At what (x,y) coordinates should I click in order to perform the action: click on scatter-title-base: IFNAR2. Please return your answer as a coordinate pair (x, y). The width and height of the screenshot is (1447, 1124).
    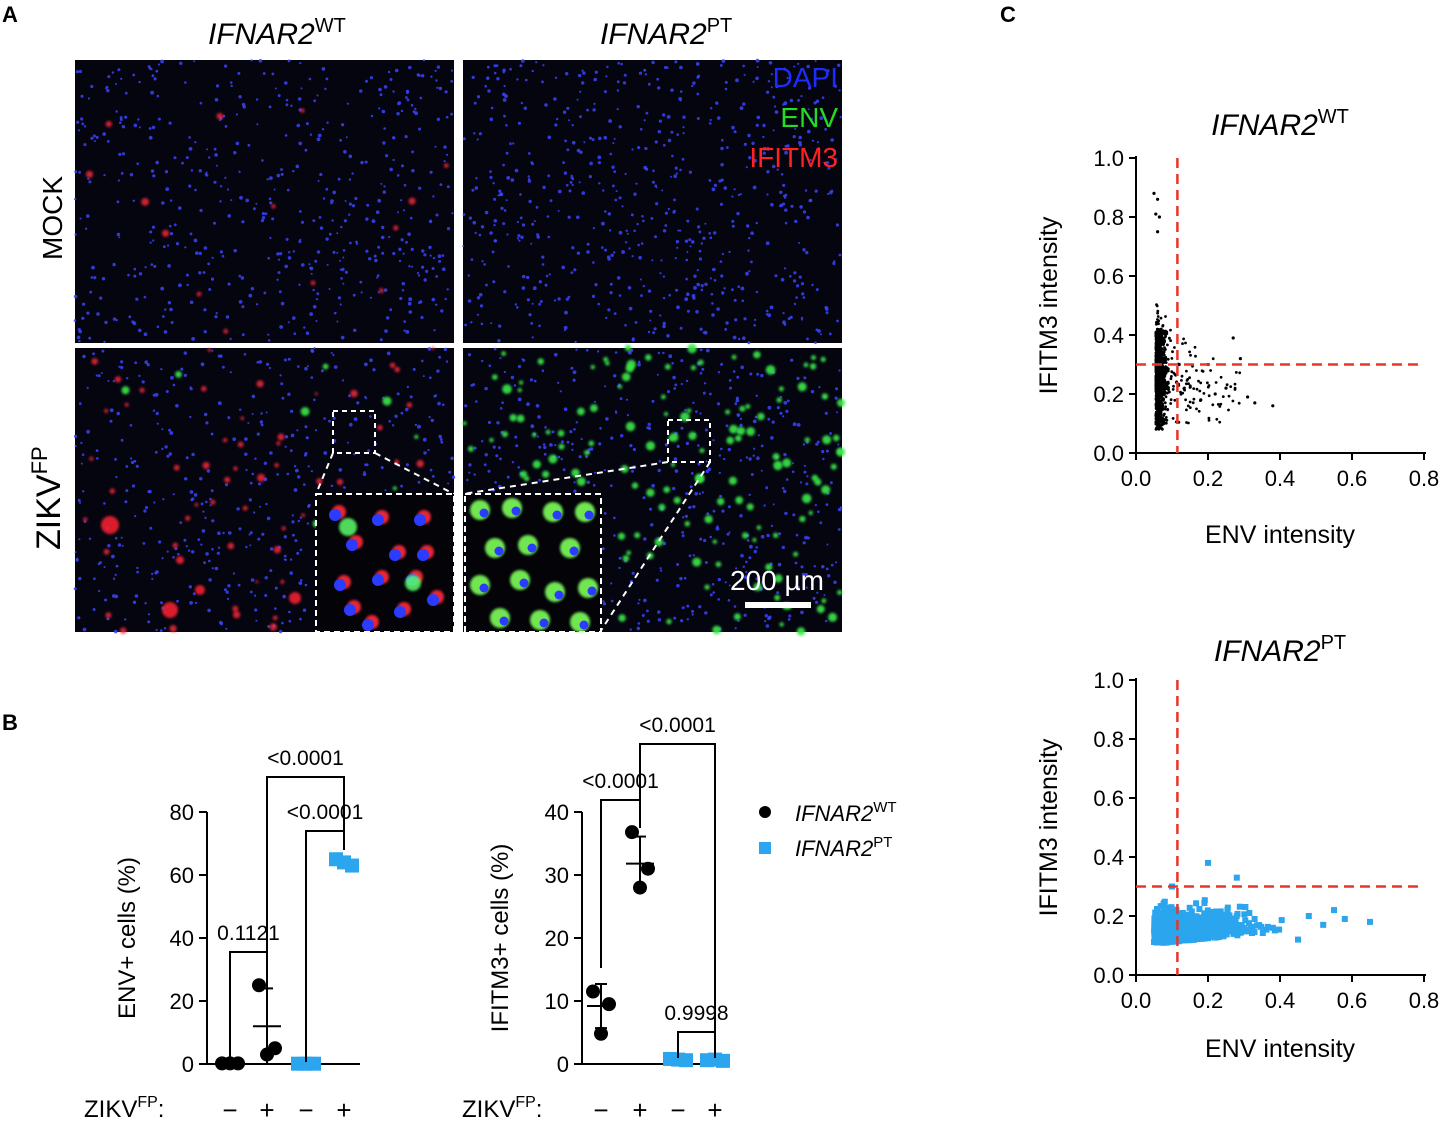
    Looking at the image, I should click on (1264, 125).